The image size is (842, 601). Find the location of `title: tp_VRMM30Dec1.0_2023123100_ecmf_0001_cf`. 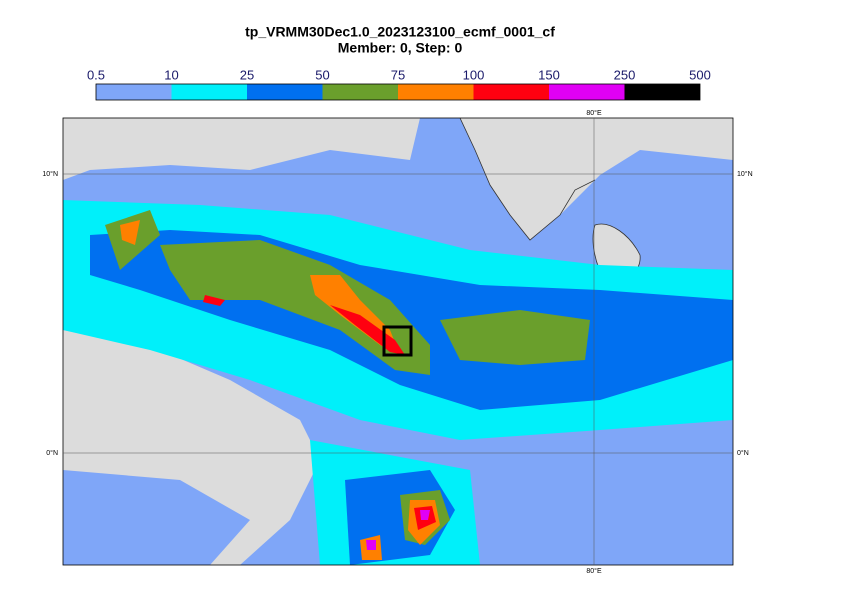

title: tp_VRMM30Dec1.0_2023123100_ecmf_0001_cf is located at coordinates (400, 32).